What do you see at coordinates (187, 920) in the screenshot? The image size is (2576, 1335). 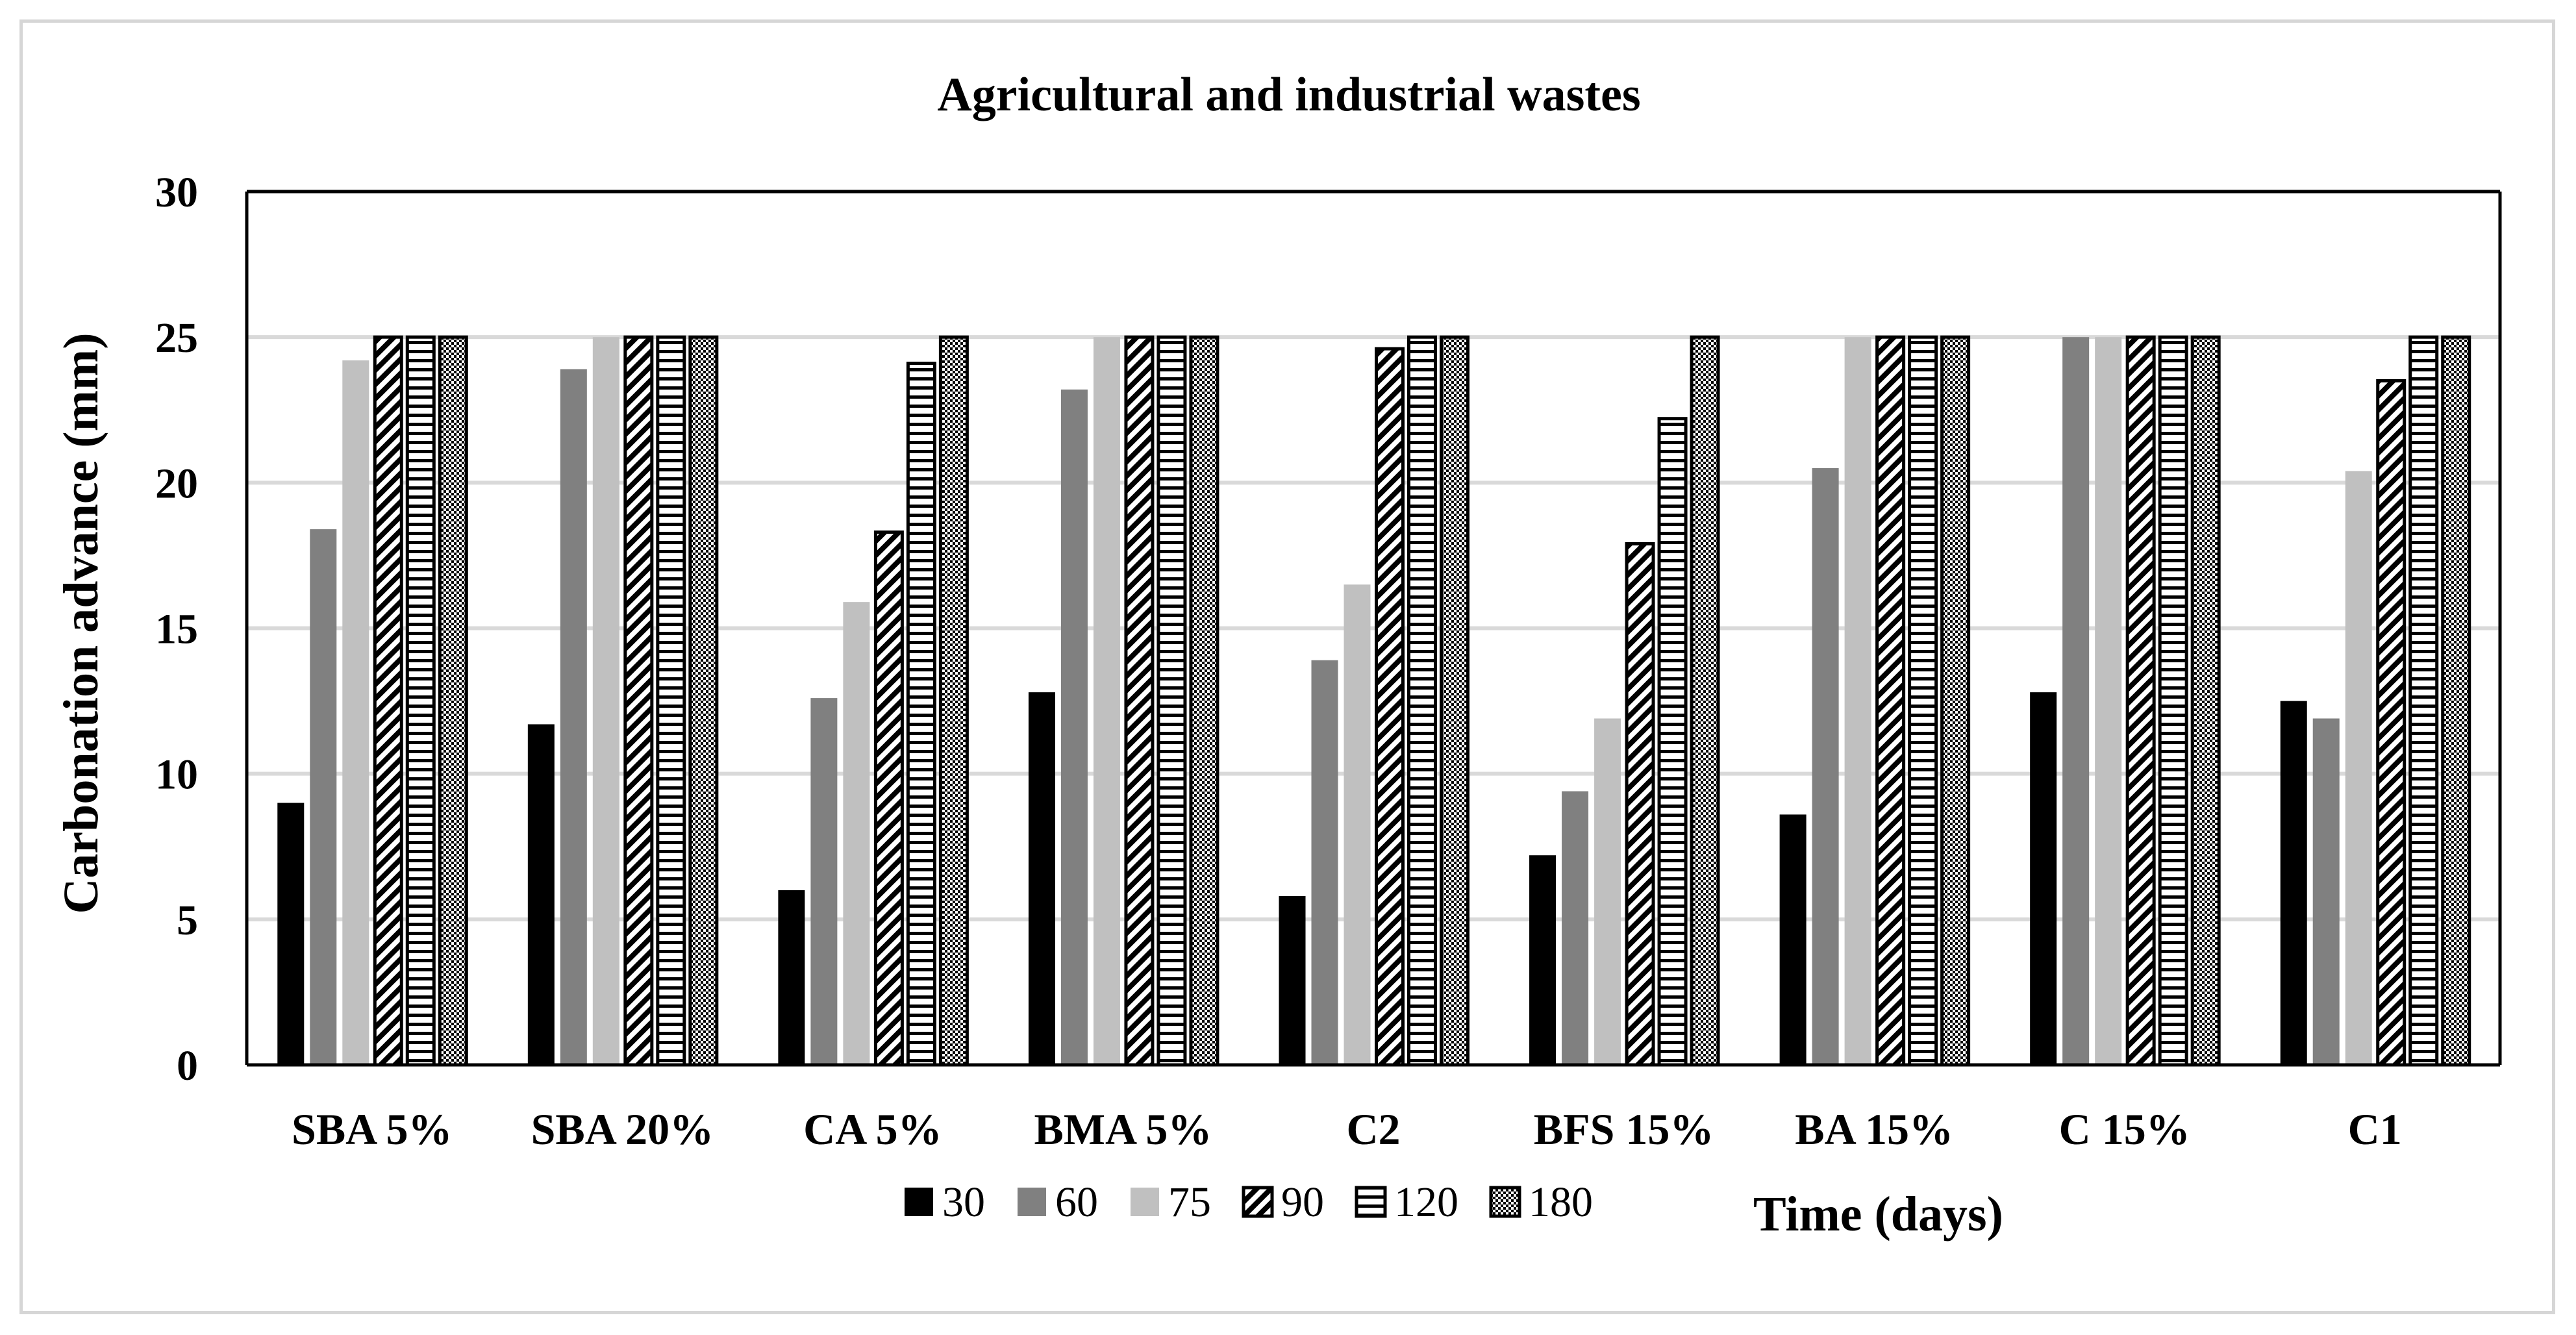 I see `y-tick-label: 5` at bounding box center [187, 920].